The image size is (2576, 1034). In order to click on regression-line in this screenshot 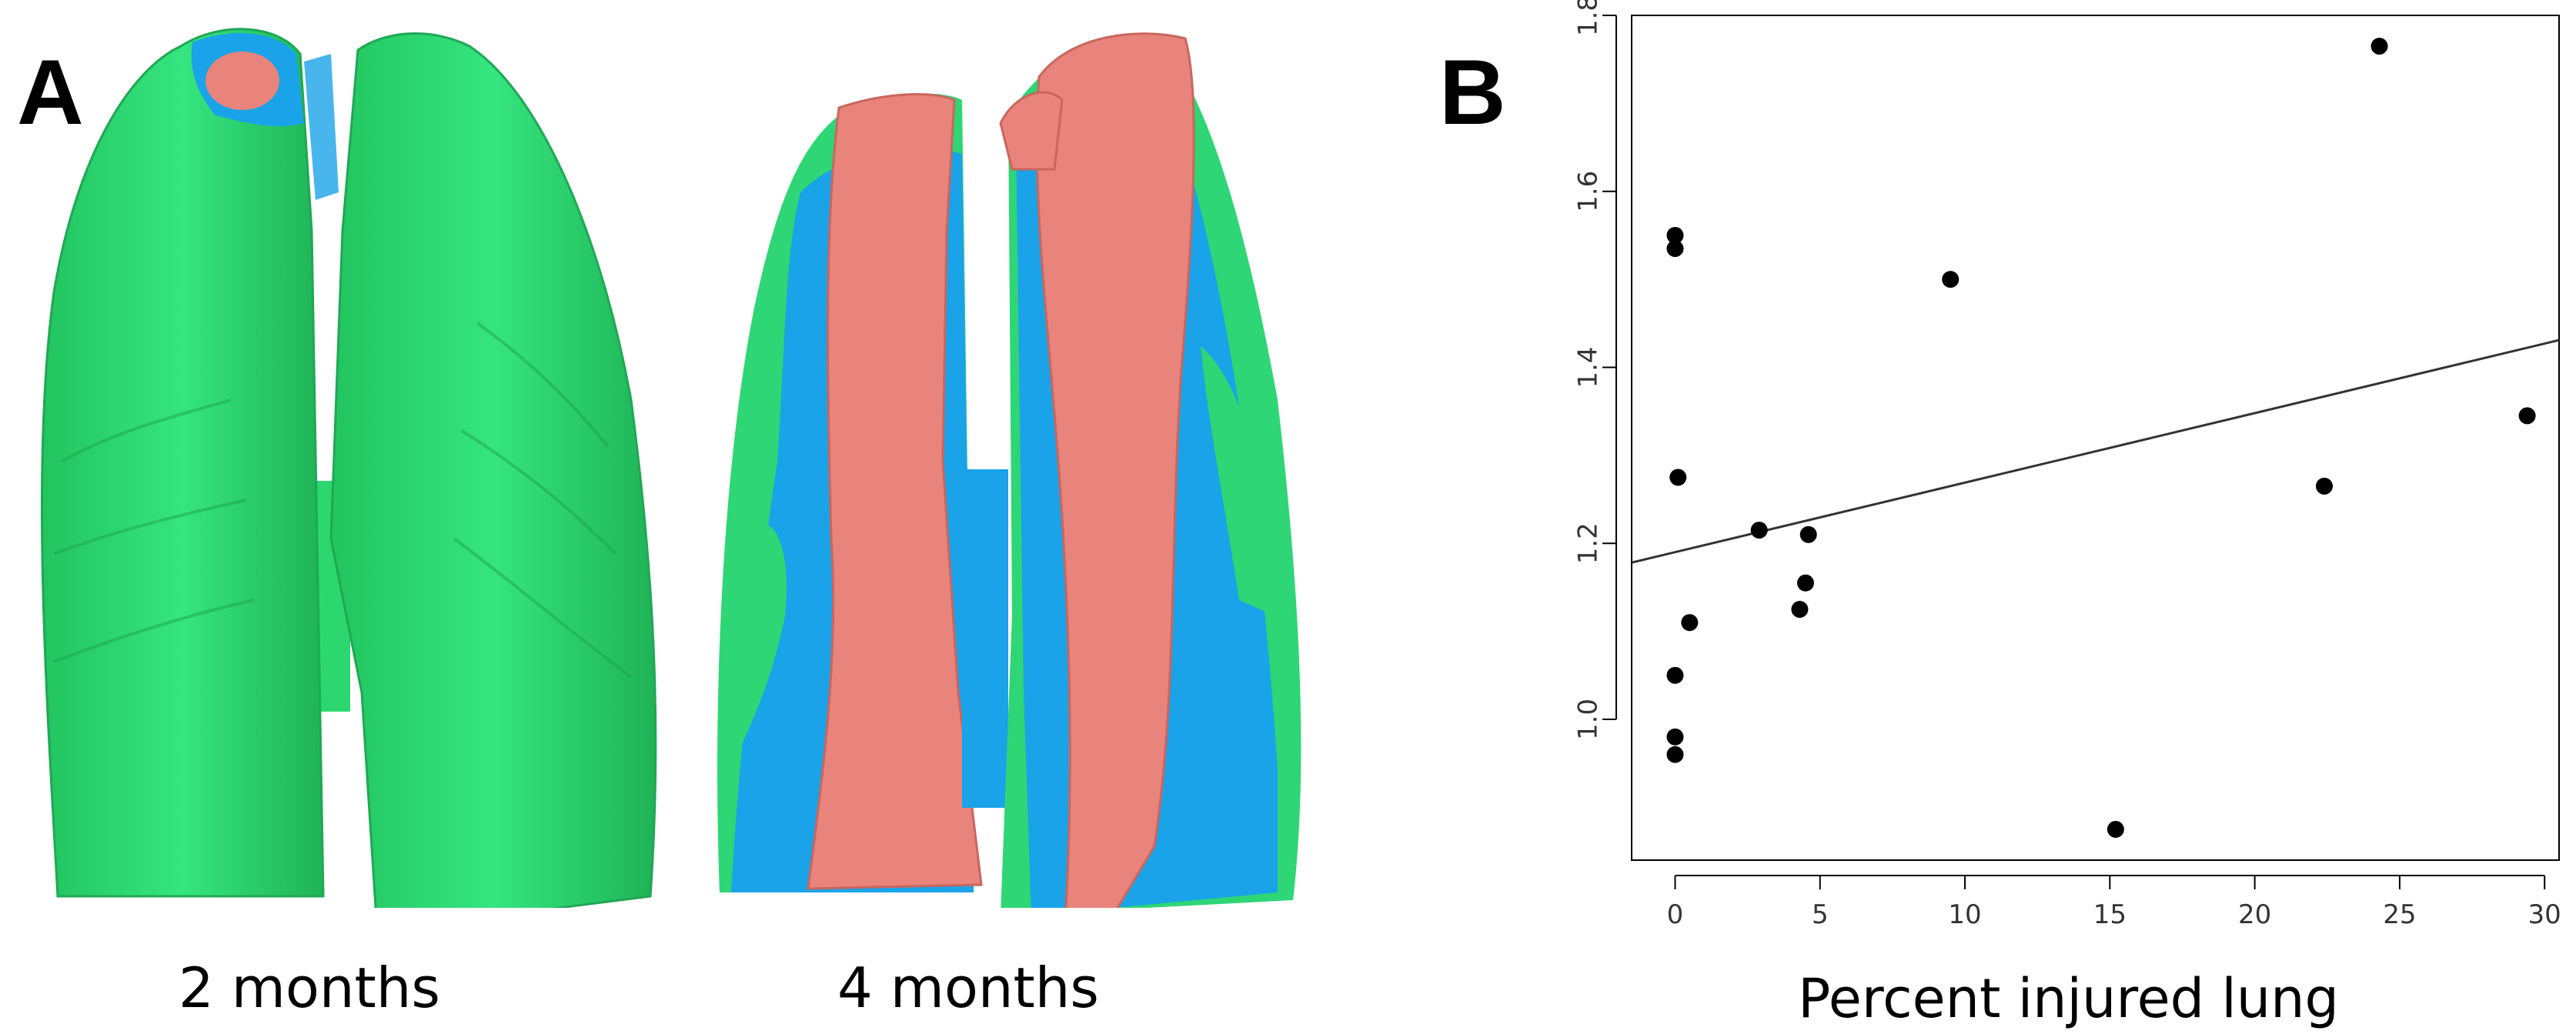, I will do `click(2095, 451)`.